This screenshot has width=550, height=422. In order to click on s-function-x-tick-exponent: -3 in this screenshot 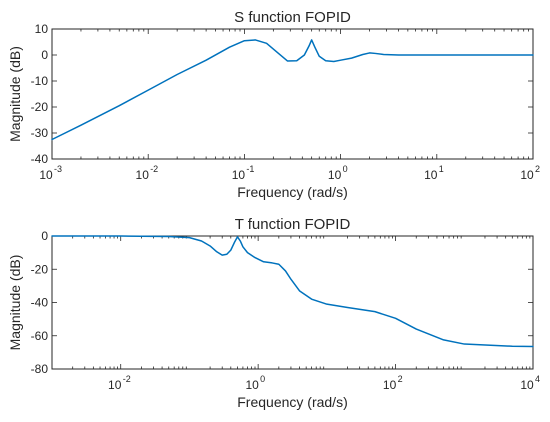, I will do `click(58, 169)`.